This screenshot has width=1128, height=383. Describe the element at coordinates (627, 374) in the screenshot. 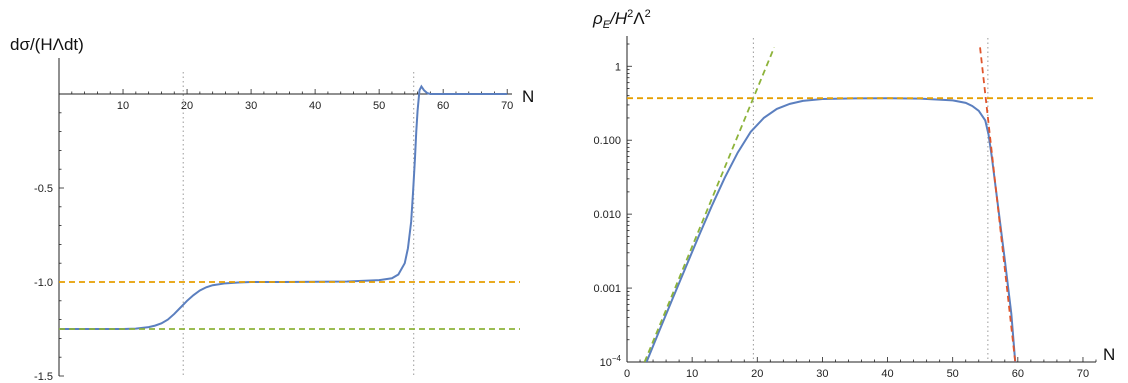

I see `x-tick-label: 0` at that location.